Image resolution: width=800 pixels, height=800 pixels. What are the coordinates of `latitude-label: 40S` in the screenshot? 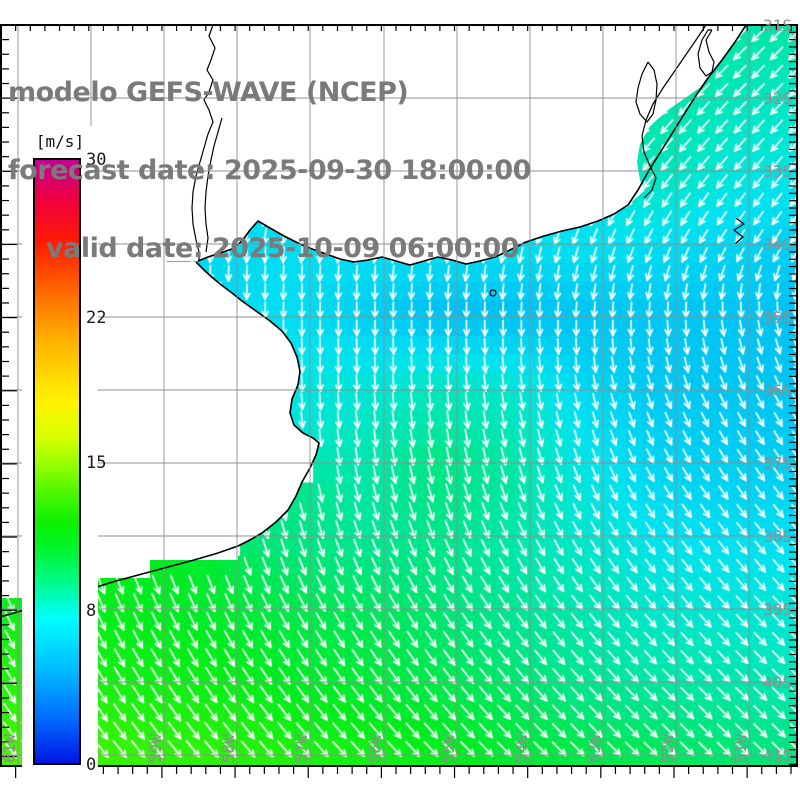 It's located at (777, 682).